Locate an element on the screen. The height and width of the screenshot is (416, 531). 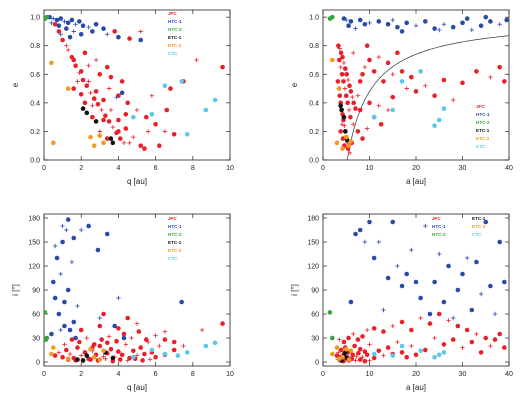
x-tick-label: 30 is located at coordinates (463, 168).